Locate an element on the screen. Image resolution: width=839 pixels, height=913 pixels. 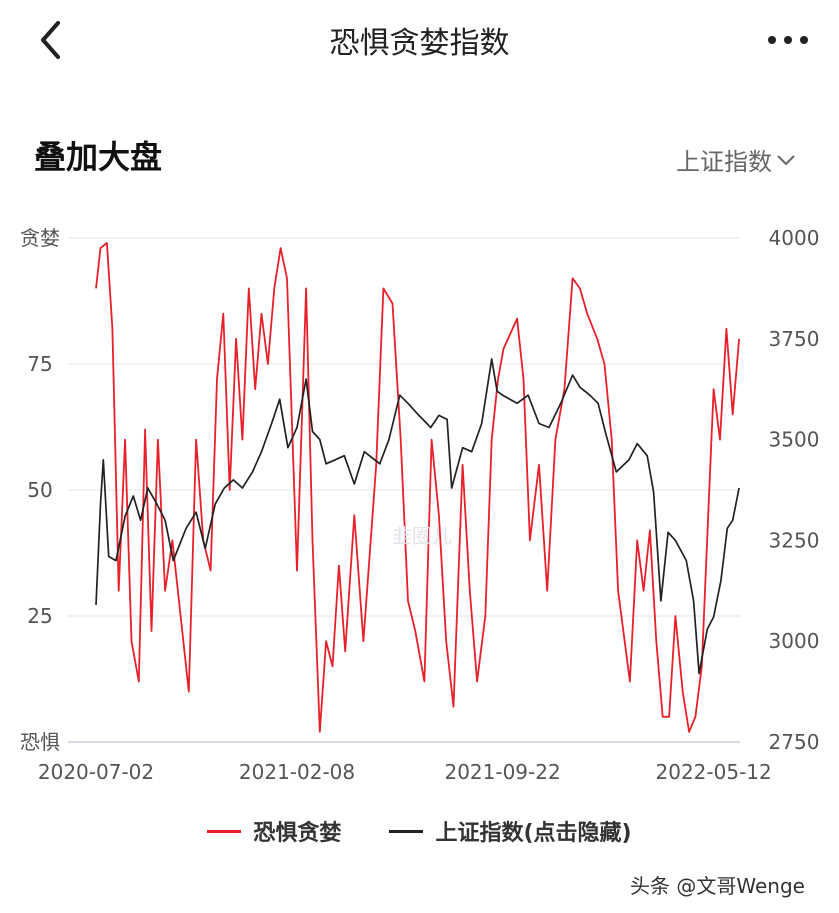
more-dots-icon is located at coordinates (788, 40).